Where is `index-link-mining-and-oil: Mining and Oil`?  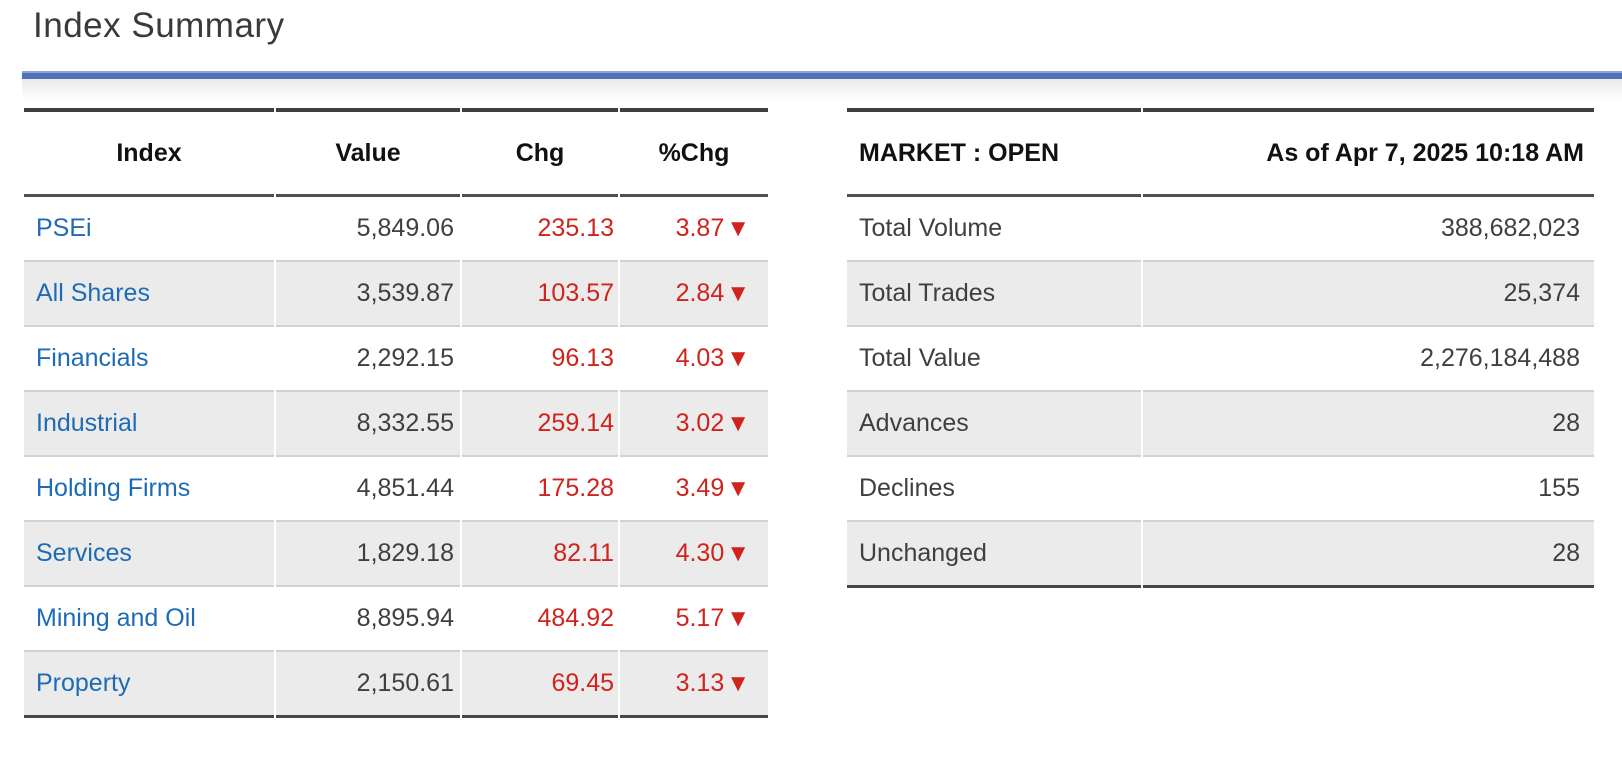
index-link-mining-and-oil: Mining and Oil is located at coordinates (116, 618).